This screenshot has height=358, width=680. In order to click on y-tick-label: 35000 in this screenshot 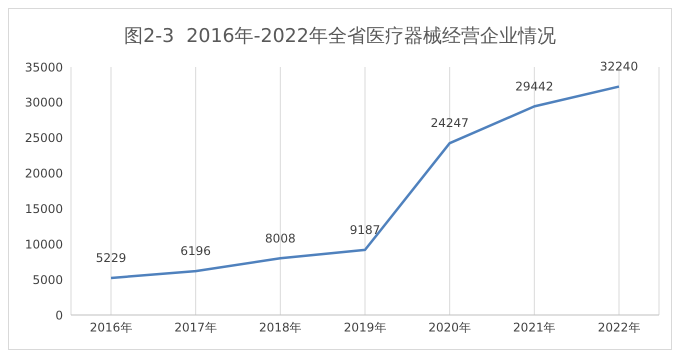, I will do `click(43, 67)`.